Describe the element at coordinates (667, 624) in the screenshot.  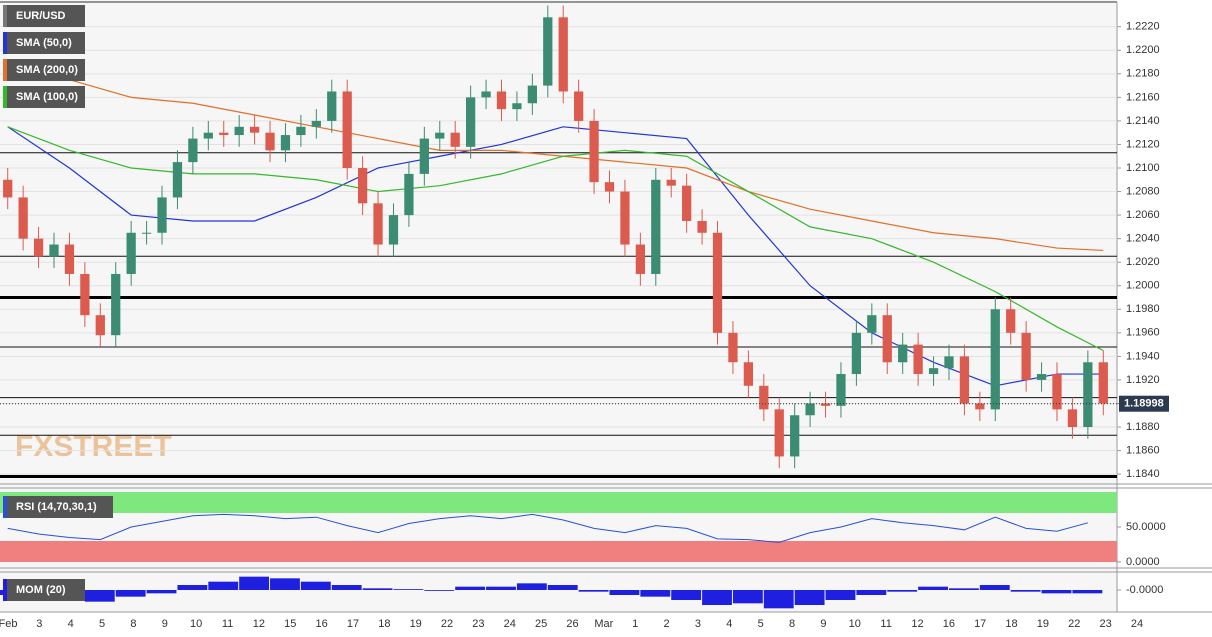
I see `x-tick-label: 2` at that location.